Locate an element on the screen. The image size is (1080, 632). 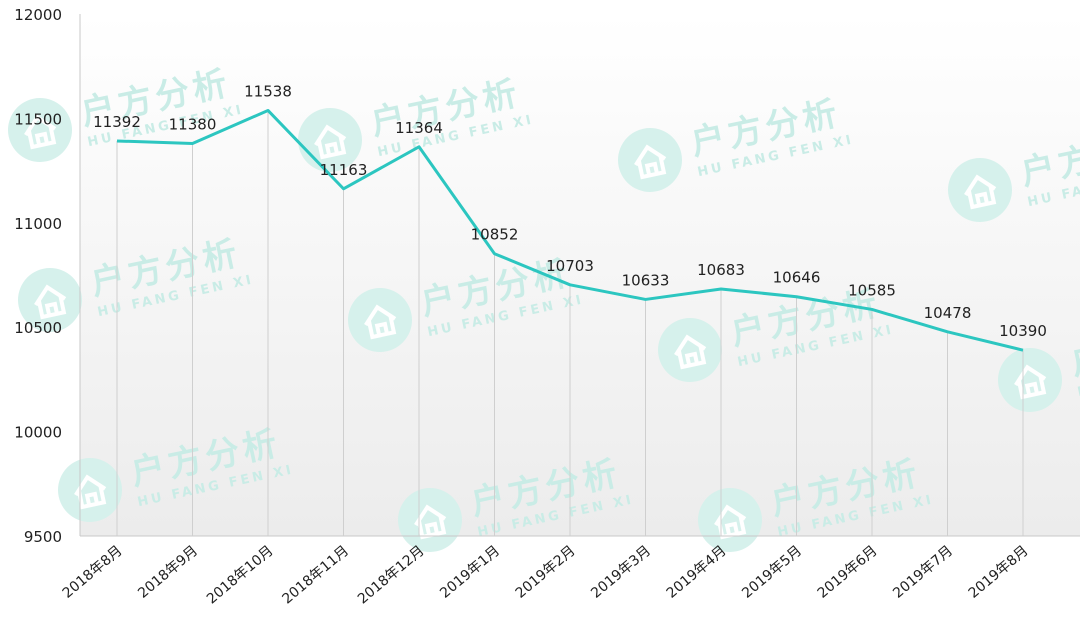
data-label: 10683 is located at coordinates (721, 270).